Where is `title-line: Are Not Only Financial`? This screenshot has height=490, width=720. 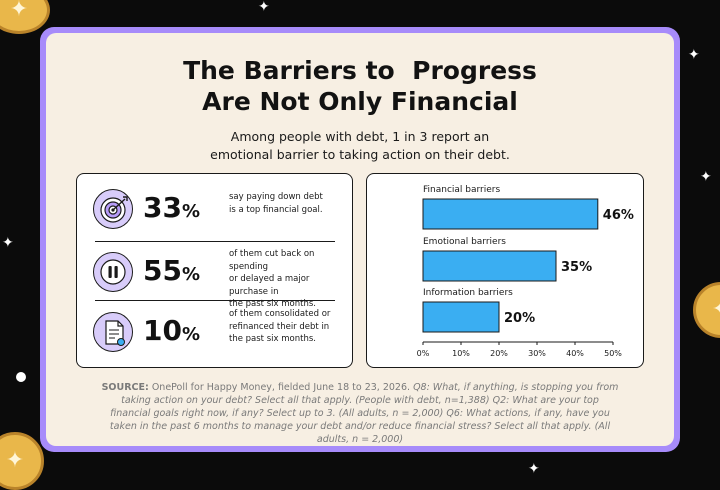 title-line: Are Not Only Financial is located at coordinates (360, 101).